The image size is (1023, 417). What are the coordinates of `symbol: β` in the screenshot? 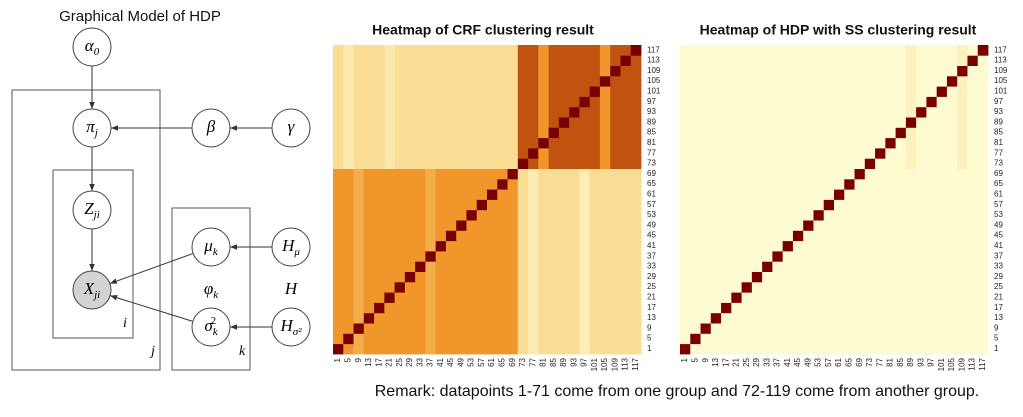 It's located at (211, 126).